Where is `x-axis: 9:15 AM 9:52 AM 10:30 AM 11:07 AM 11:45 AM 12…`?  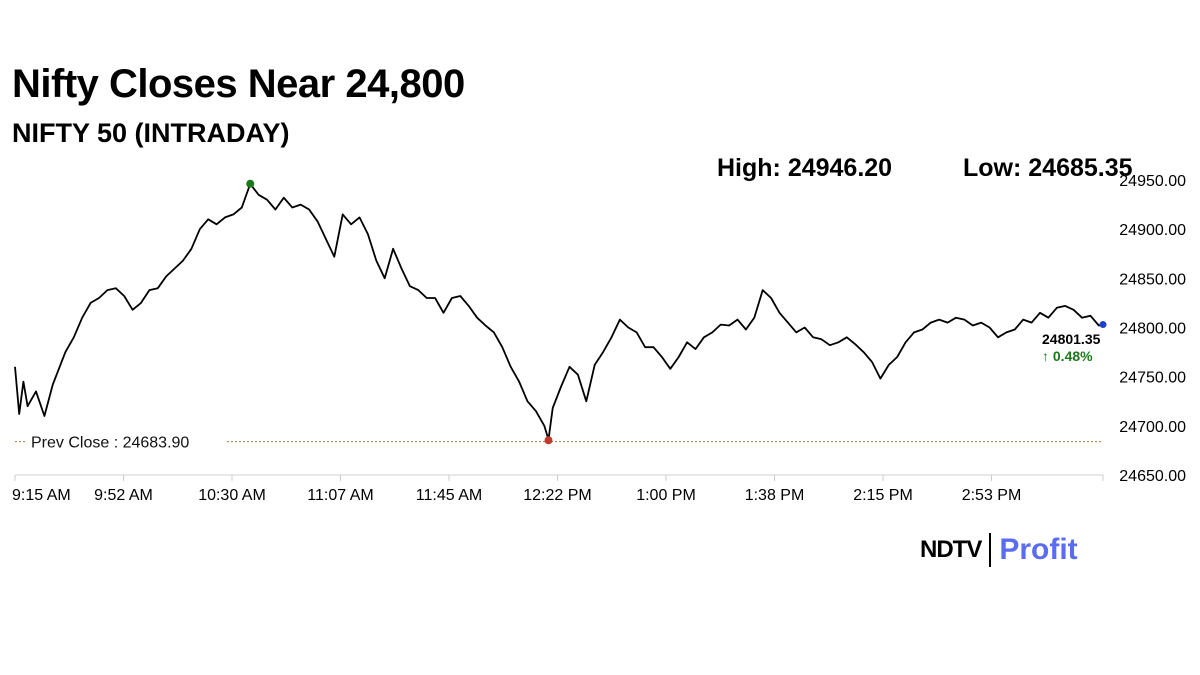
x-axis: 9:15 AM 9:52 AM 10:30 AM 11:07 AM 11:45 AM 12… is located at coordinates (558, 489).